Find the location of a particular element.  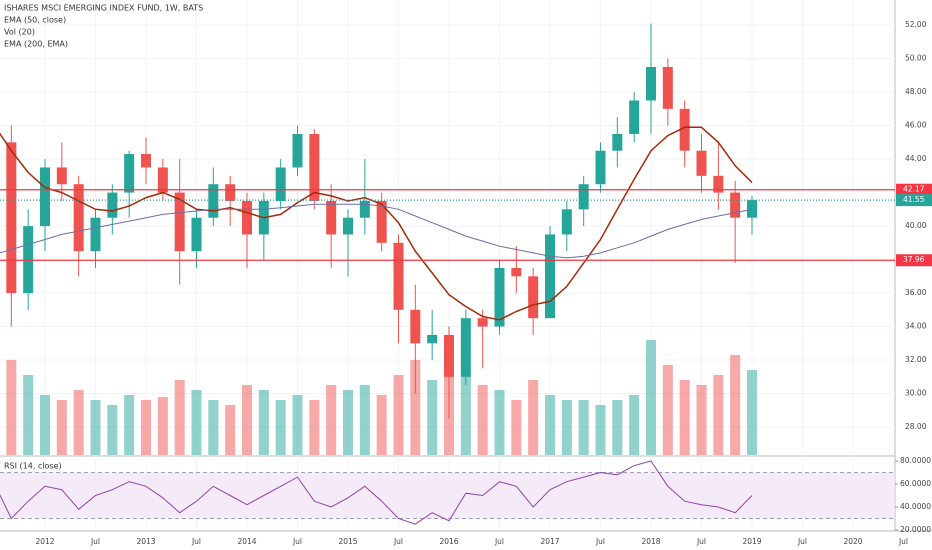

legend-entry: EMA (200, EMA) is located at coordinates (36, 44).